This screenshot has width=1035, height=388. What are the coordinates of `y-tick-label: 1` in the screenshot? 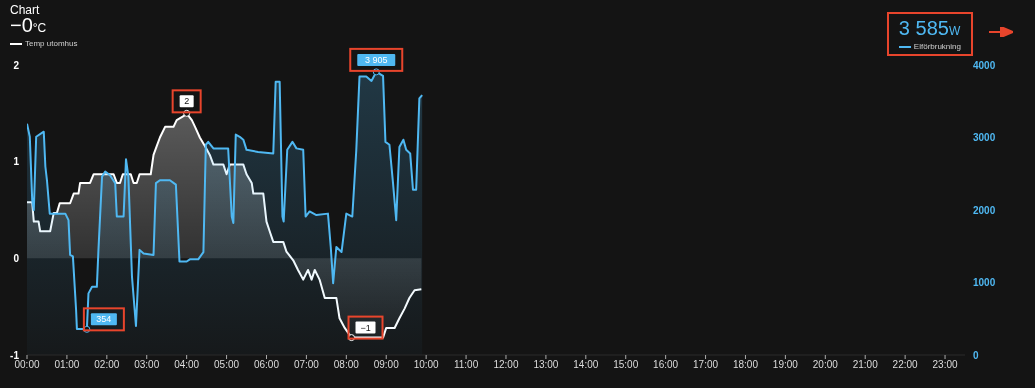 It's located at (16, 162).